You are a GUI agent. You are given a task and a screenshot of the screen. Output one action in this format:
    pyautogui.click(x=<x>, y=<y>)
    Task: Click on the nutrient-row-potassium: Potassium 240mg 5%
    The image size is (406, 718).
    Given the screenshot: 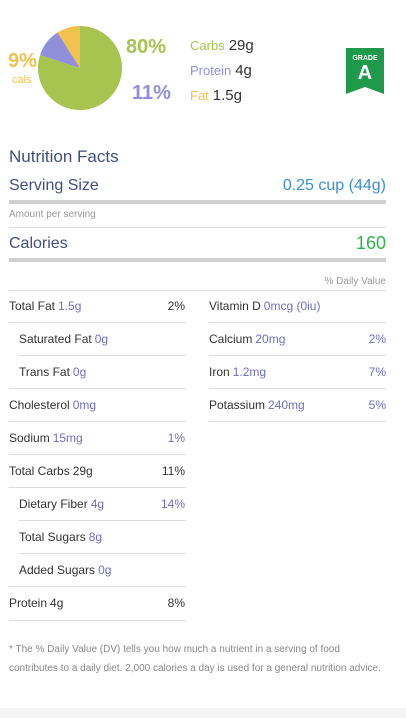 What is the action you would take?
    pyautogui.click(x=297, y=405)
    